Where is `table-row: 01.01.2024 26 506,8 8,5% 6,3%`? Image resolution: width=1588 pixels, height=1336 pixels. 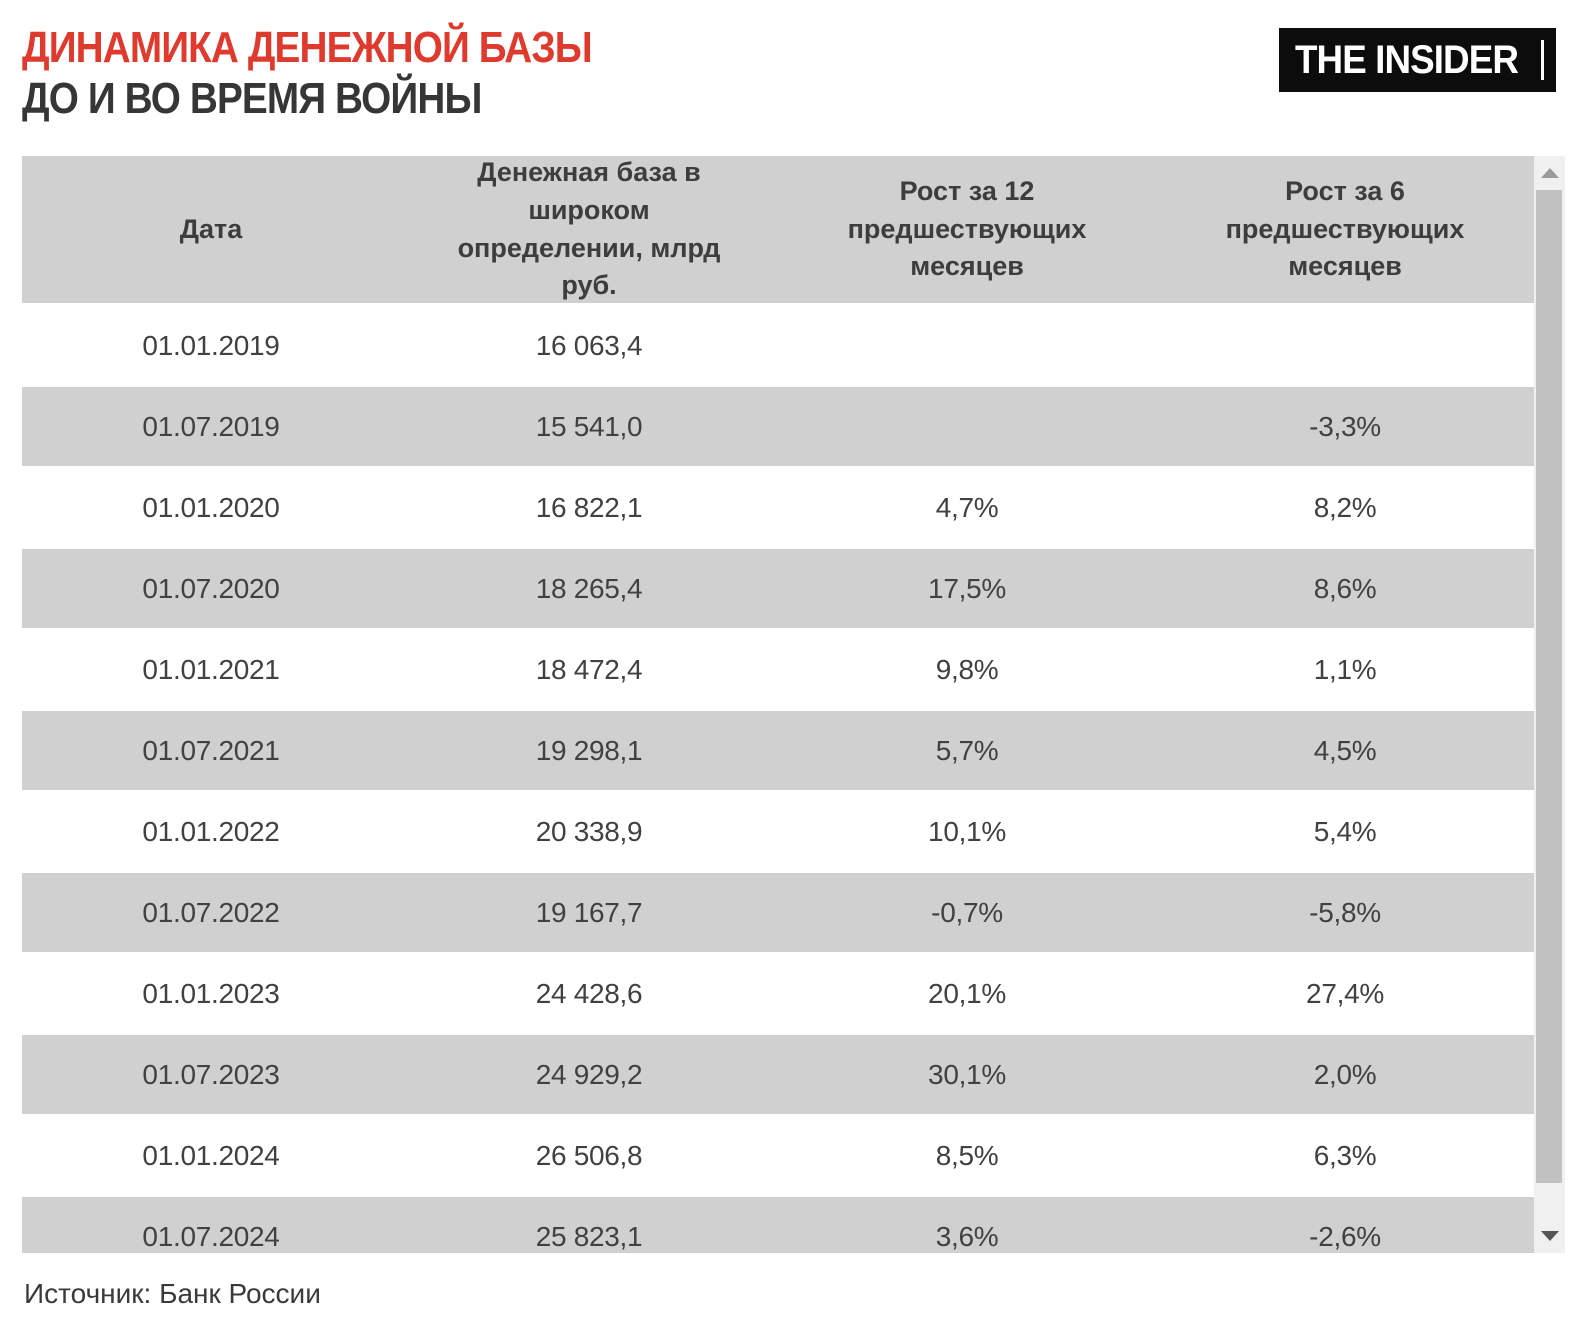 table-row: 01.01.2024 26 506,8 8,5% 6,3% is located at coordinates (778, 1156).